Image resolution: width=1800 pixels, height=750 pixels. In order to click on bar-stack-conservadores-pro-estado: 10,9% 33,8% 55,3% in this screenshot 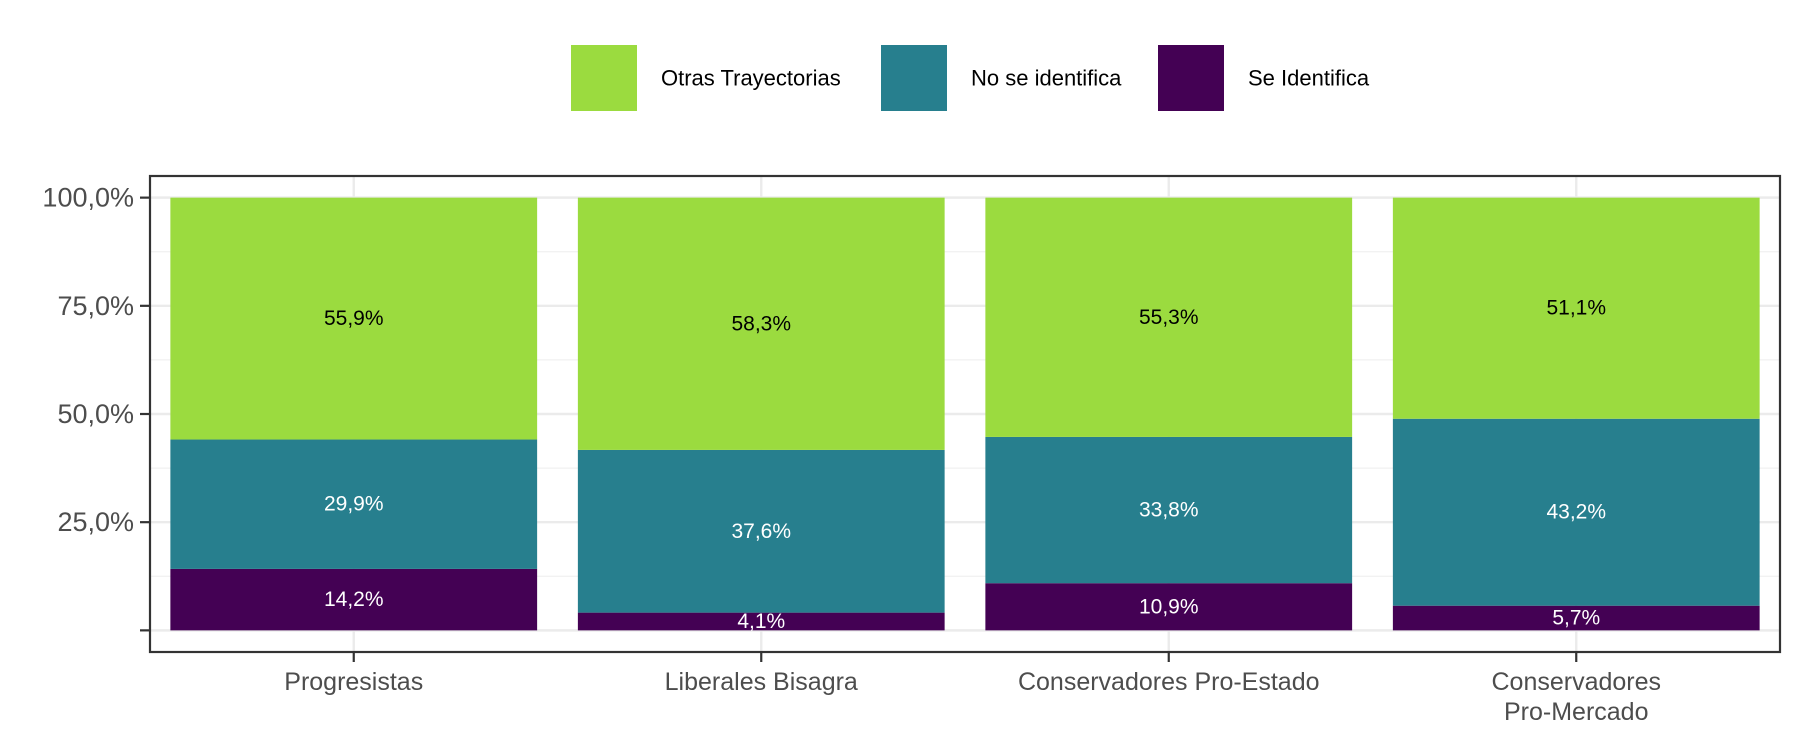, I will do `click(1169, 414)`.